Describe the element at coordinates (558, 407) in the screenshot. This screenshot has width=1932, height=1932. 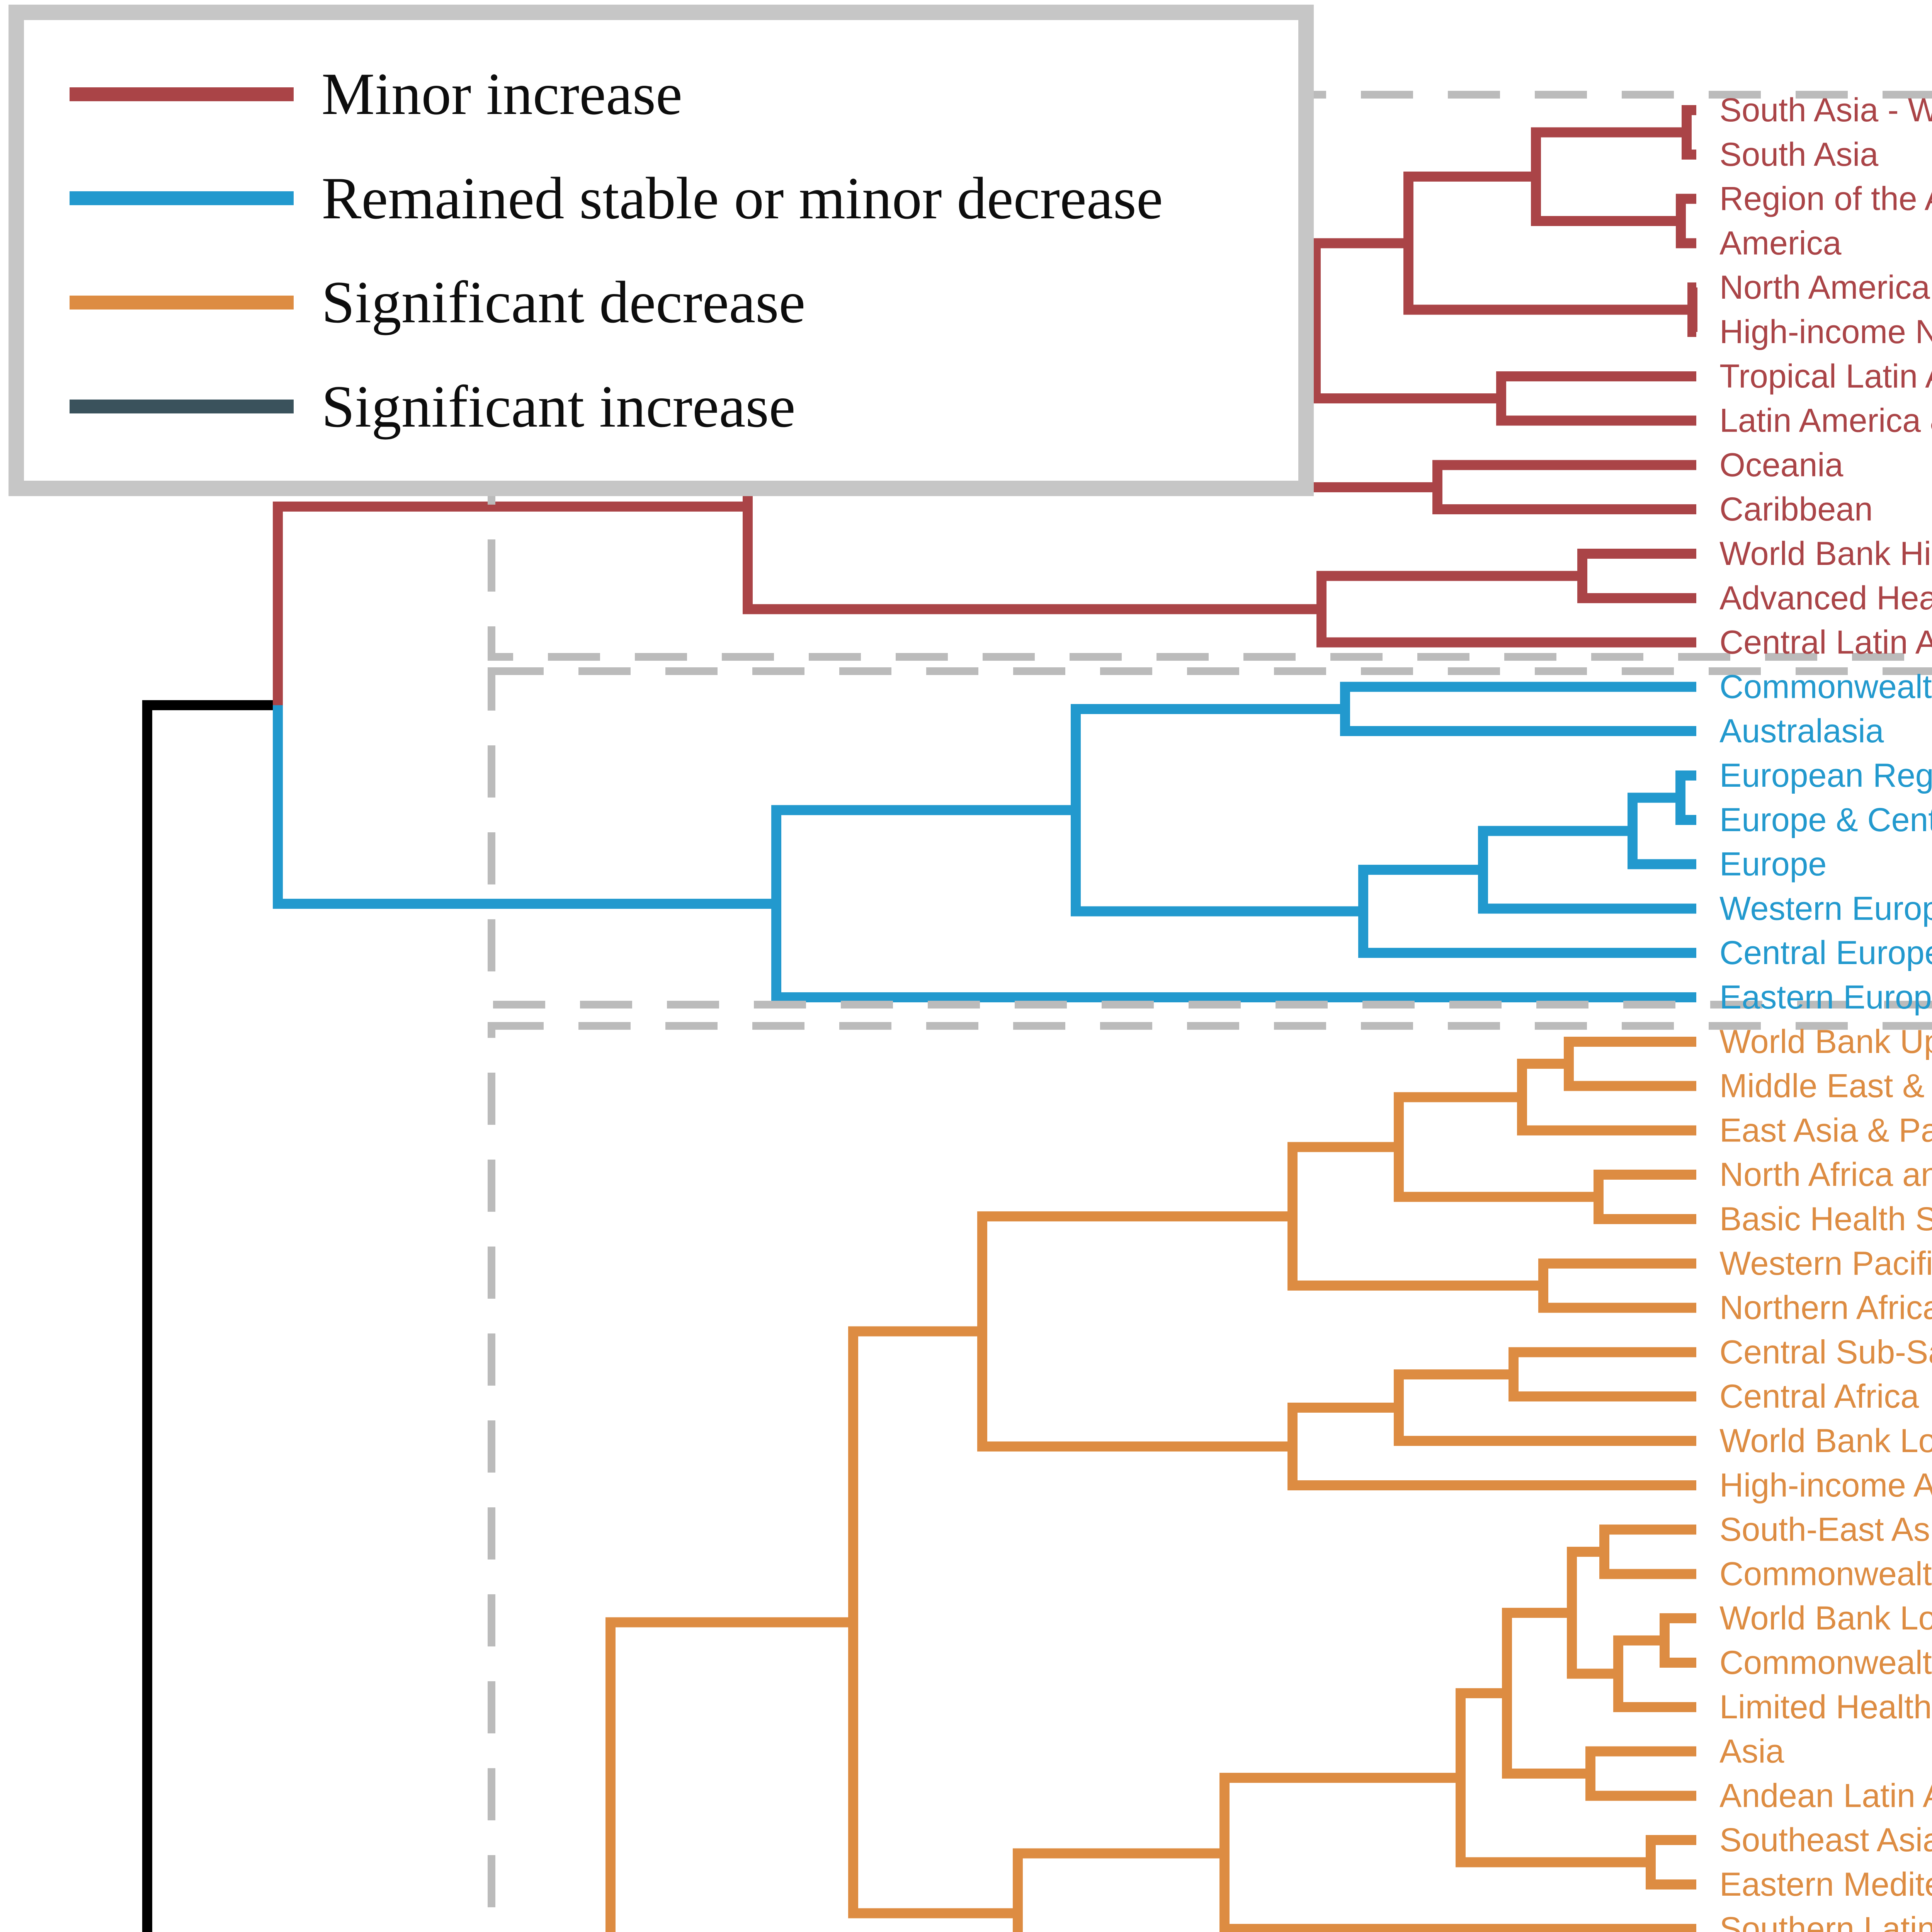
I see `legend-label: Significant increase` at that location.